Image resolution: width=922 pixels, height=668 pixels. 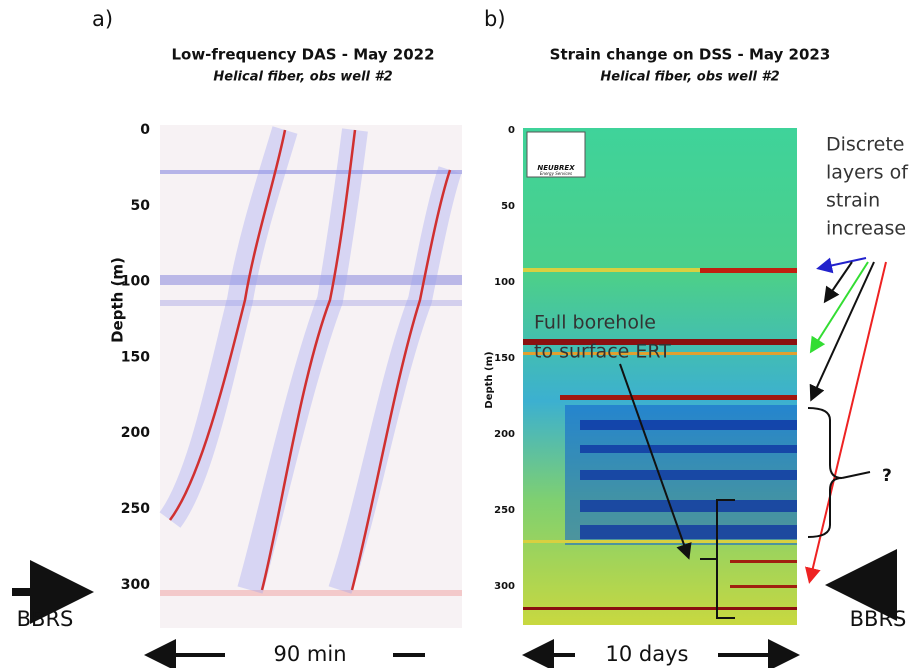 I want to click on annotation: strain, so click(x=853, y=201).